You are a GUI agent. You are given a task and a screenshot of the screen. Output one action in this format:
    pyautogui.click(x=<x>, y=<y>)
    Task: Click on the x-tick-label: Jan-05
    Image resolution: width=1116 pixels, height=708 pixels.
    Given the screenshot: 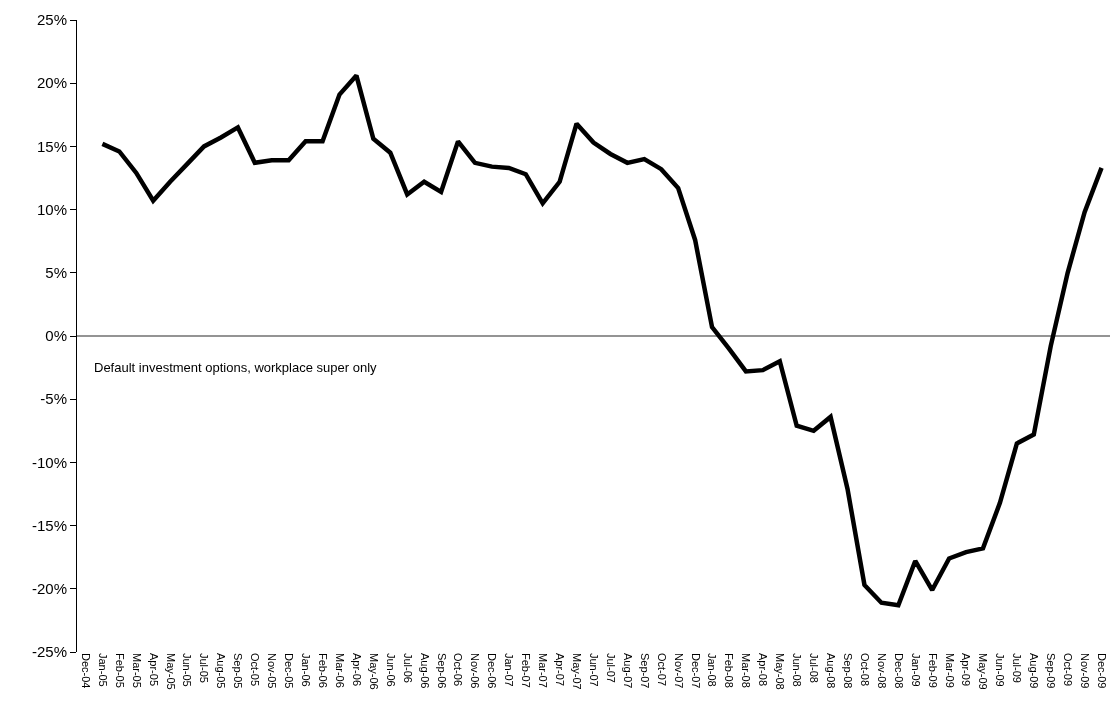 What is the action you would take?
    pyautogui.click(x=102, y=670)
    